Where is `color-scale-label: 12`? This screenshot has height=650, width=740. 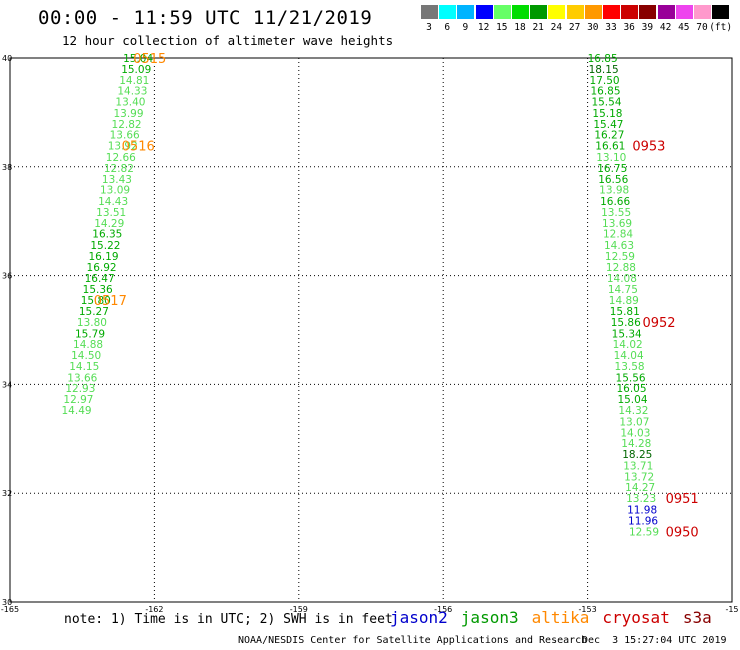
color-scale-label: 12 is located at coordinates (483, 27).